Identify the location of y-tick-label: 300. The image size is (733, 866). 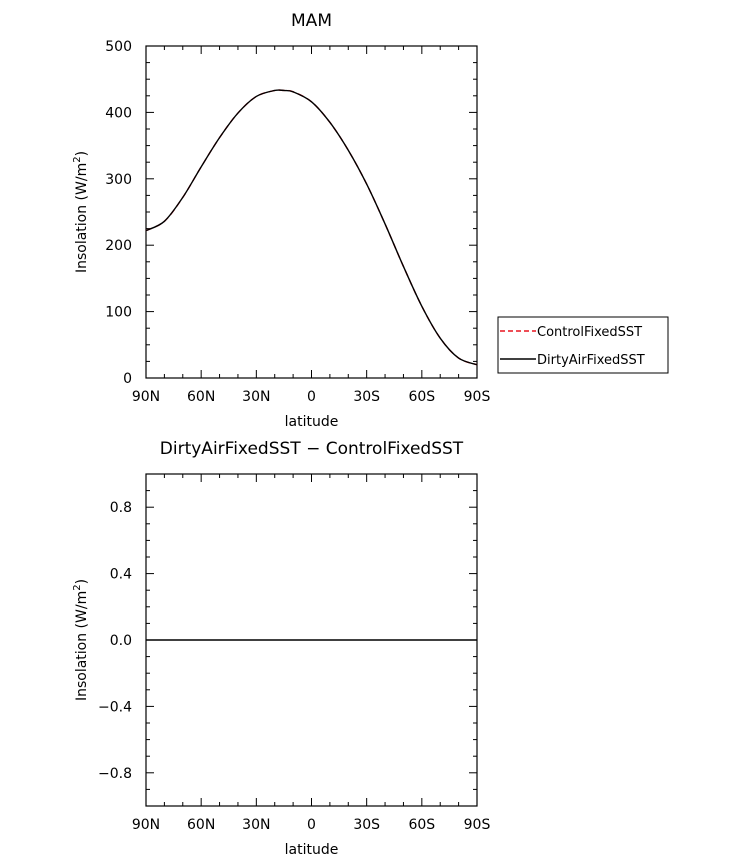
(118, 180).